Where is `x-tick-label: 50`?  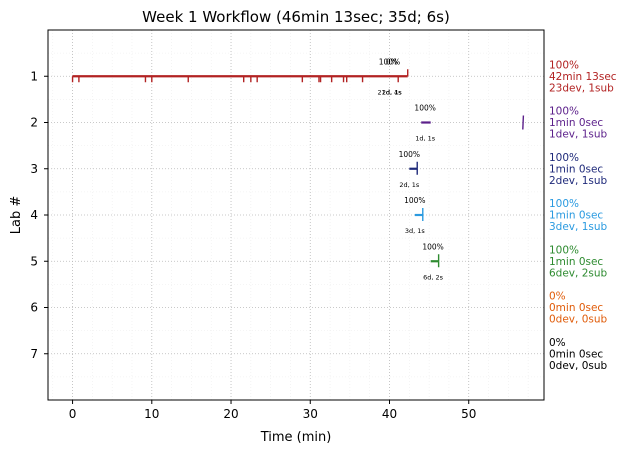
x-tick-label: 50 is located at coordinates (468, 414).